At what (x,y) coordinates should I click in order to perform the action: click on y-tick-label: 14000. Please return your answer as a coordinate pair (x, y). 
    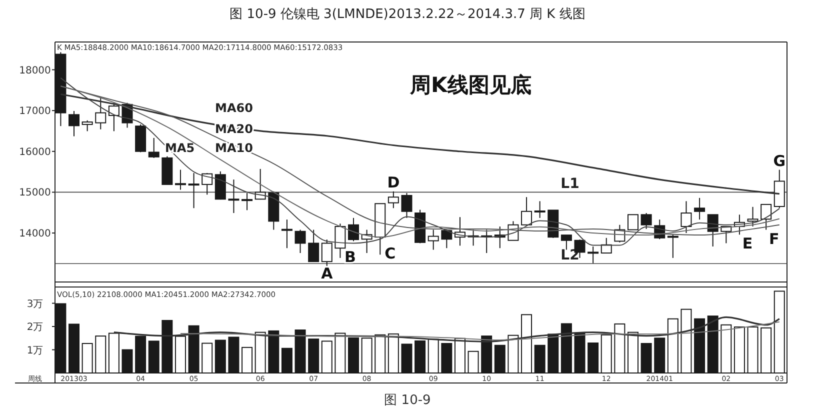
    Looking at the image, I should click on (35, 234).